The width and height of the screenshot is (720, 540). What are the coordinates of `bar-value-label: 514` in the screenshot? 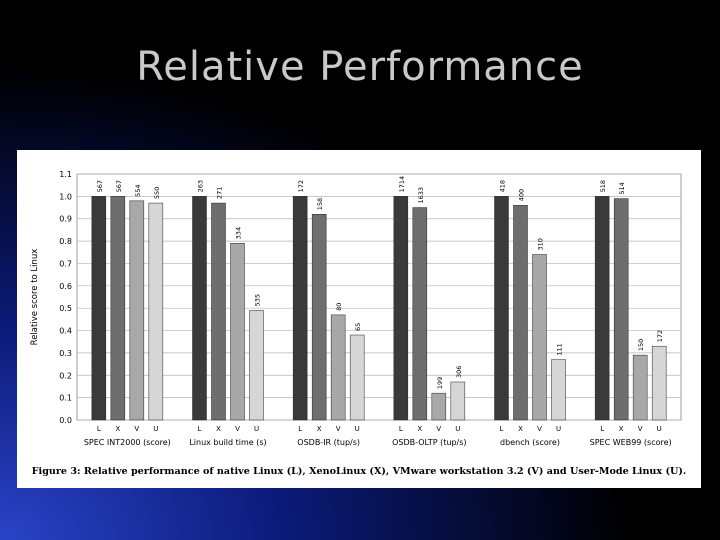 It's located at (622, 188).